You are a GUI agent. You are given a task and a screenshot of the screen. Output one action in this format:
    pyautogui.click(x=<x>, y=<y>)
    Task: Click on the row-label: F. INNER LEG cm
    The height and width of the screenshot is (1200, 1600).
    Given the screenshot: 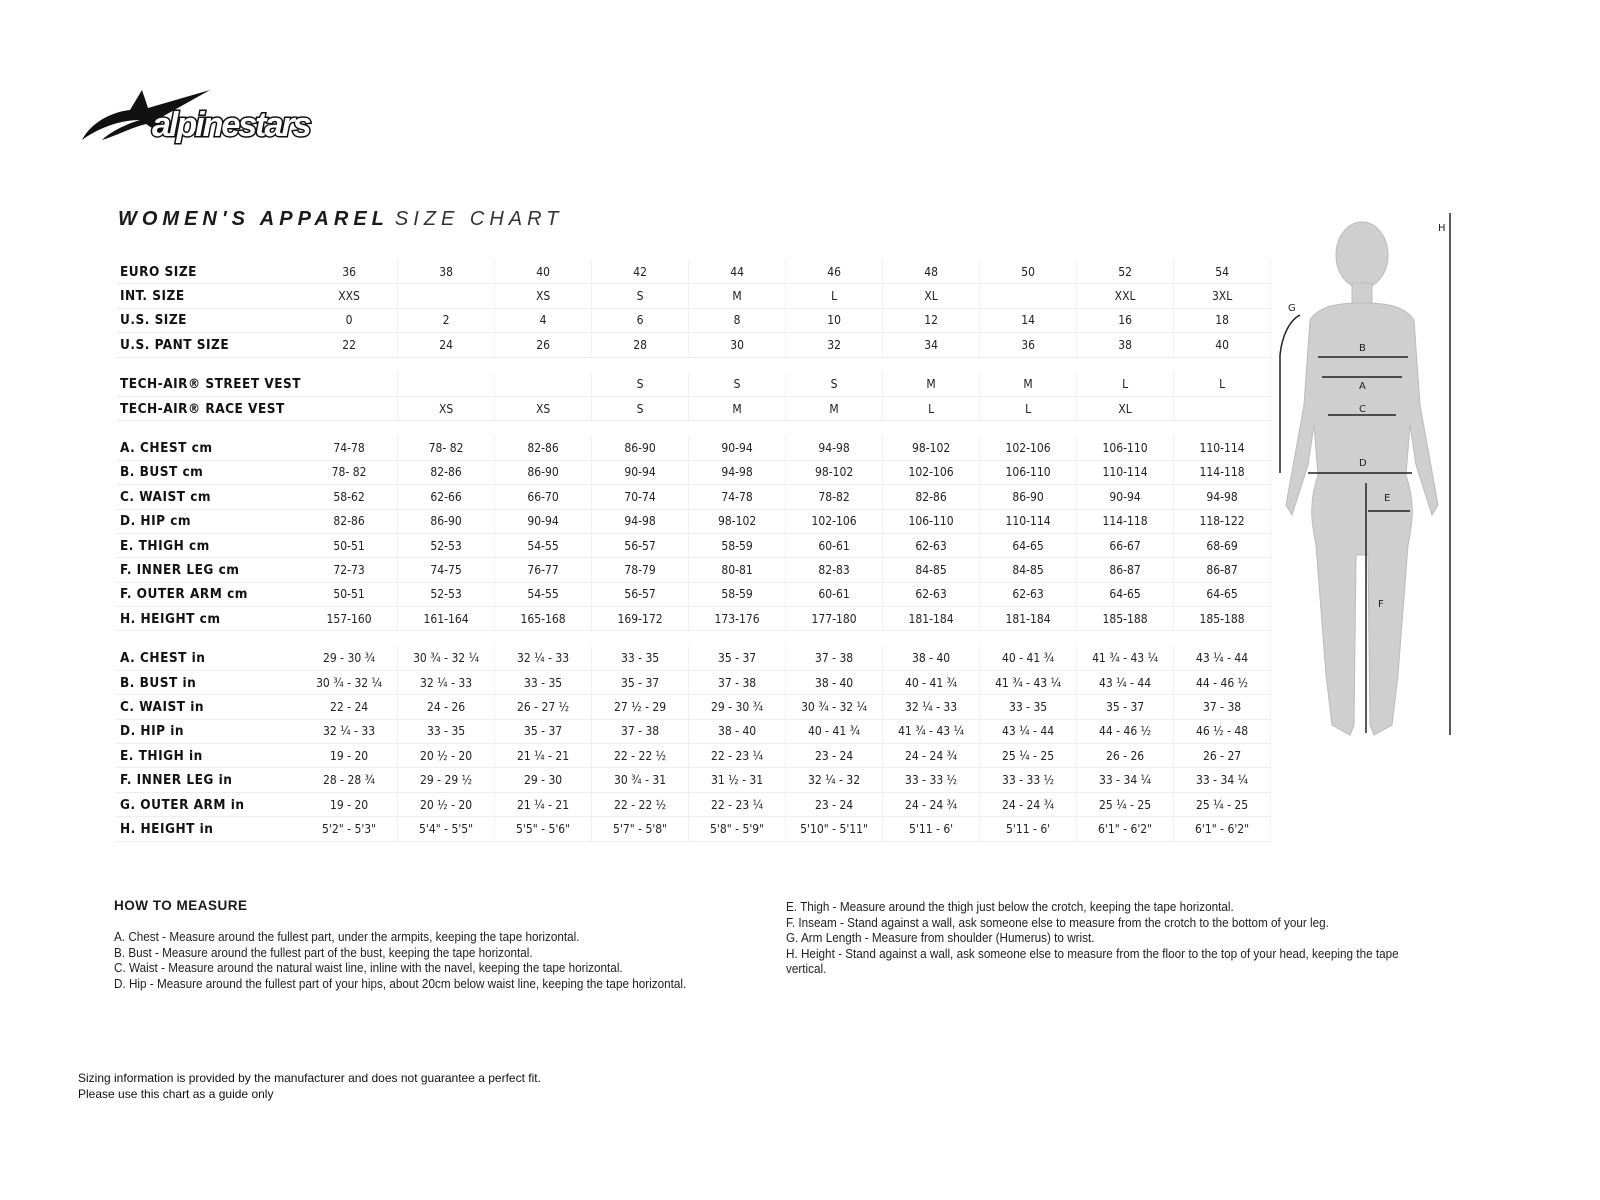 What is the action you would take?
    pyautogui.click(x=209, y=570)
    